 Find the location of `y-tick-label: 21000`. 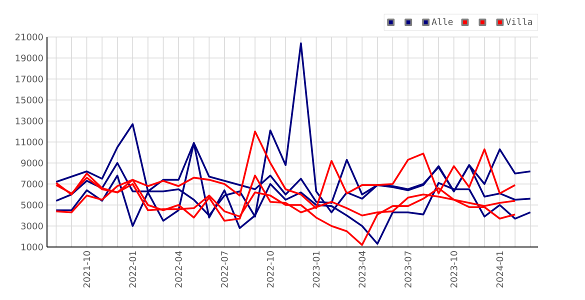

y-tick-label: 21000 is located at coordinates (29, 37).